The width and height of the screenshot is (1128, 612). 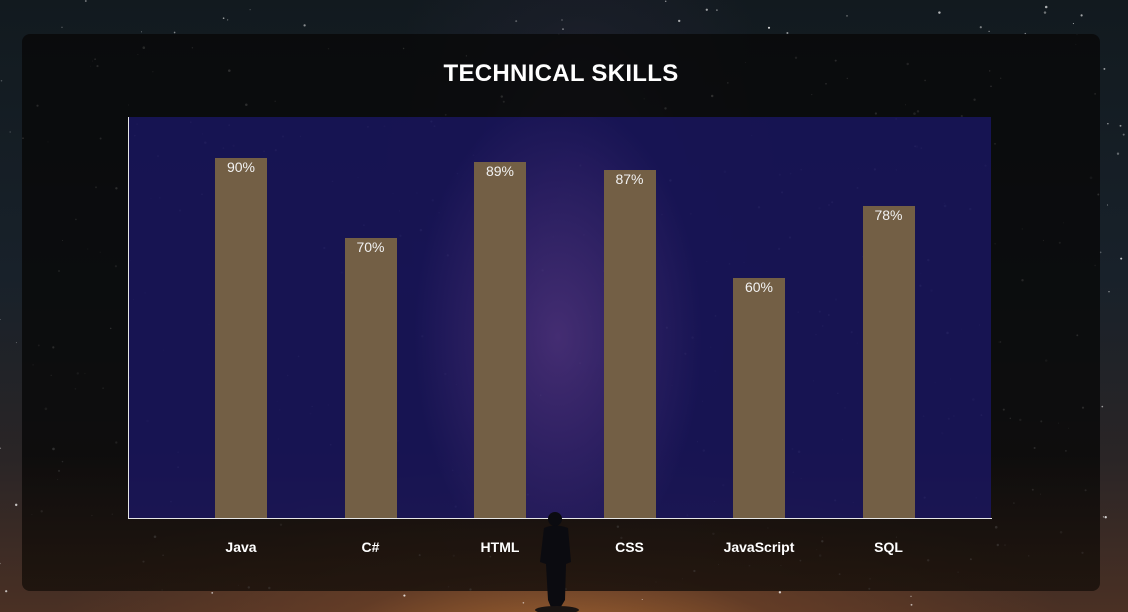 What do you see at coordinates (629, 179) in the screenshot?
I see `bar-value-label: 87%` at bounding box center [629, 179].